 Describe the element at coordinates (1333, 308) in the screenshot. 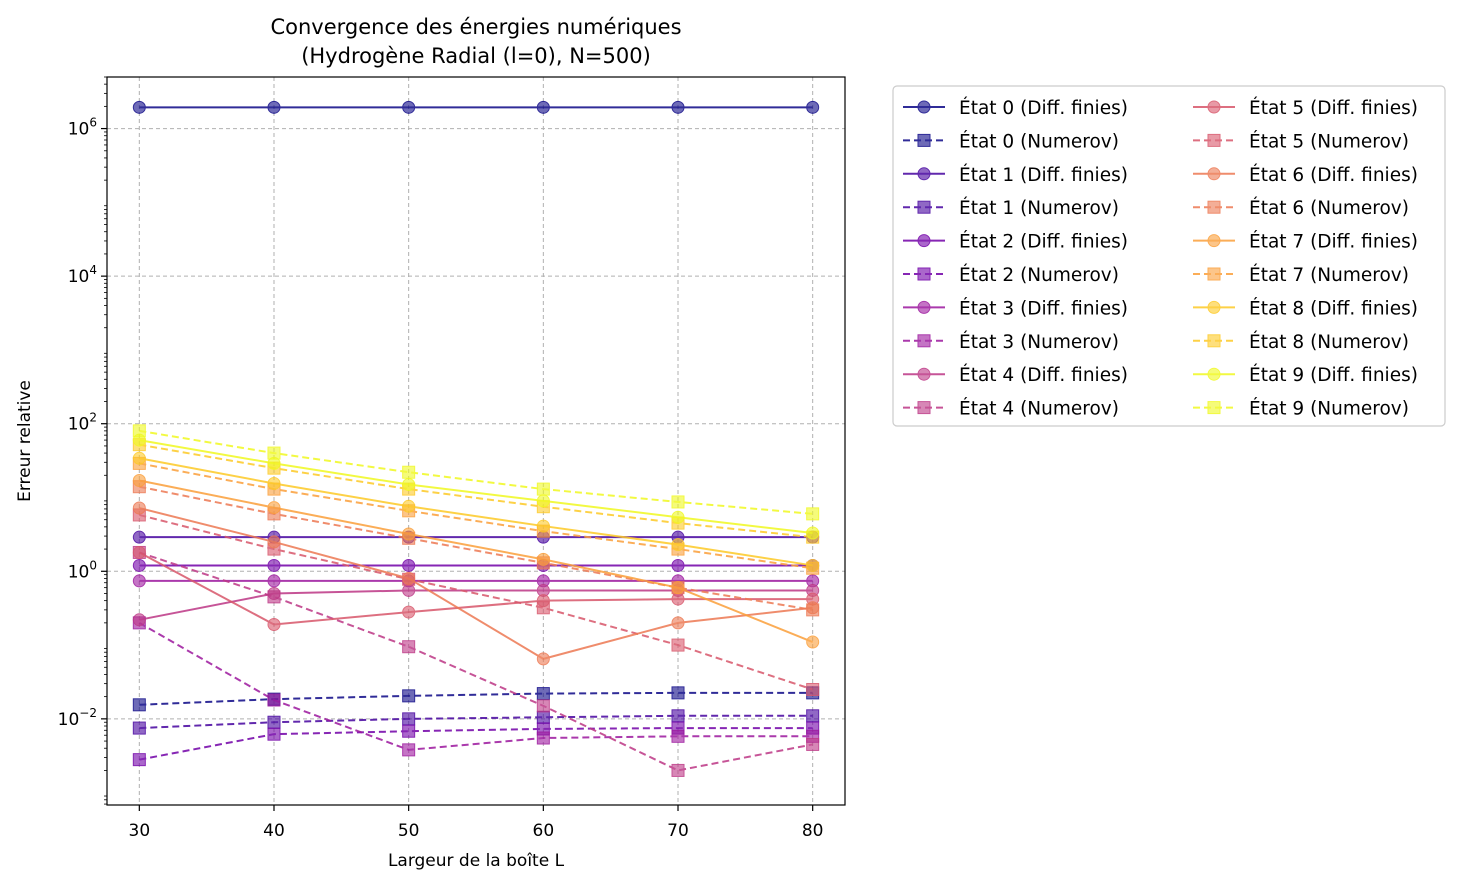

I see `legend-label: État 8 (Diff. finies)` at that location.